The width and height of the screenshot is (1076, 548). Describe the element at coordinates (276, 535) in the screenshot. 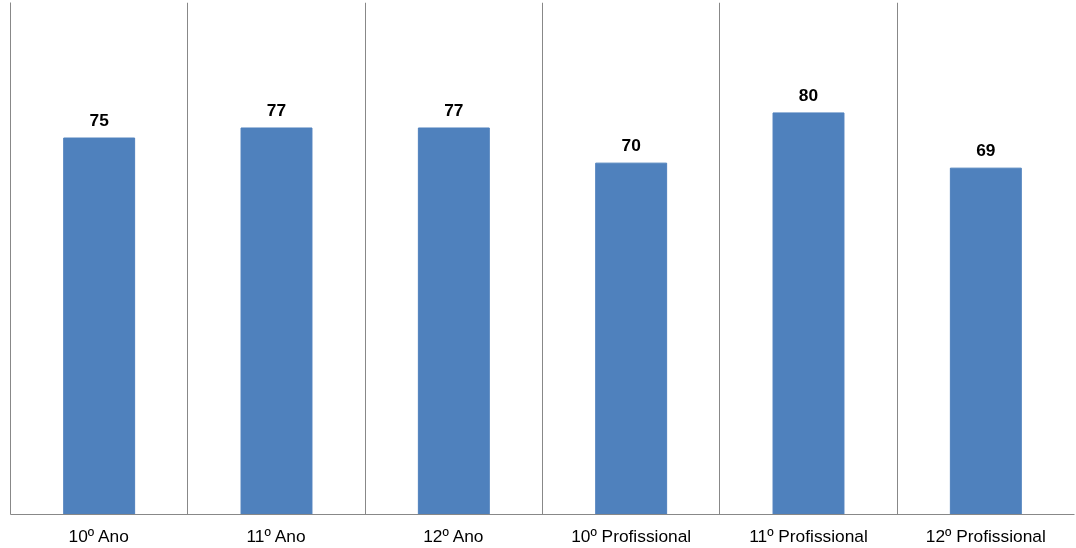

I see `x-tick-label: 11º Ano` at that location.